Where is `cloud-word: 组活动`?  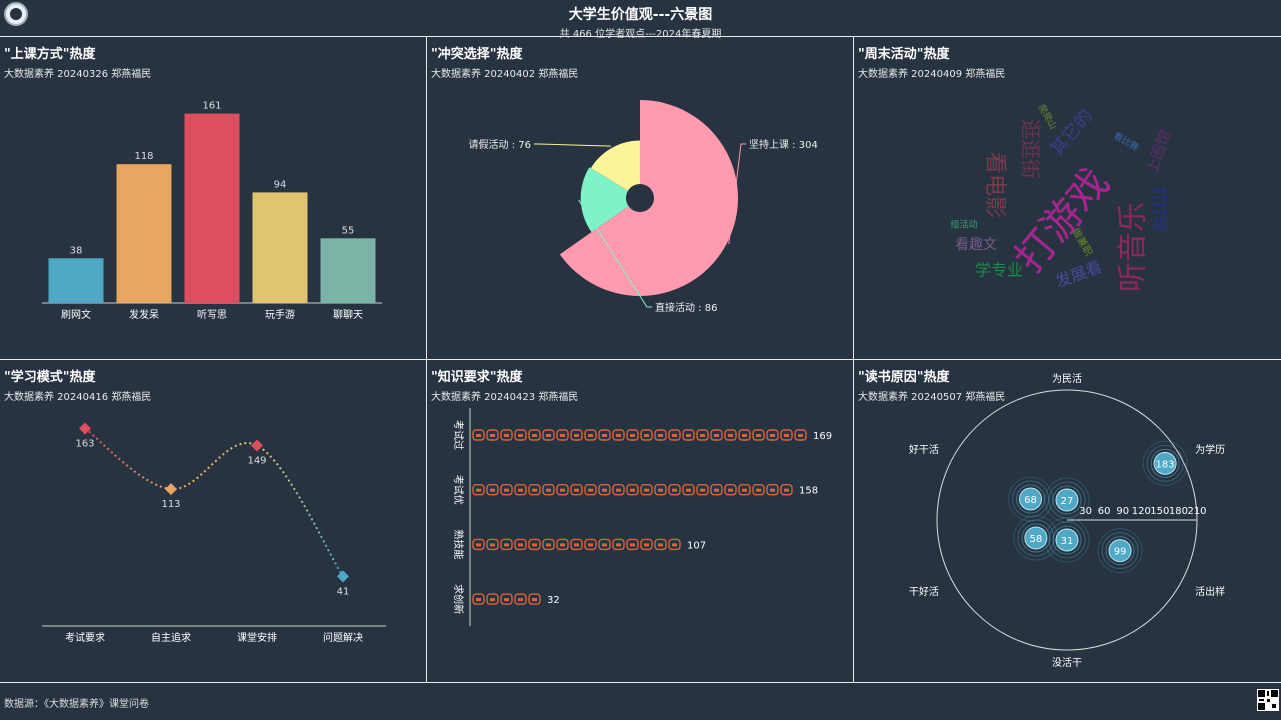
cloud-word: 组活动 is located at coordinates (963, 225).